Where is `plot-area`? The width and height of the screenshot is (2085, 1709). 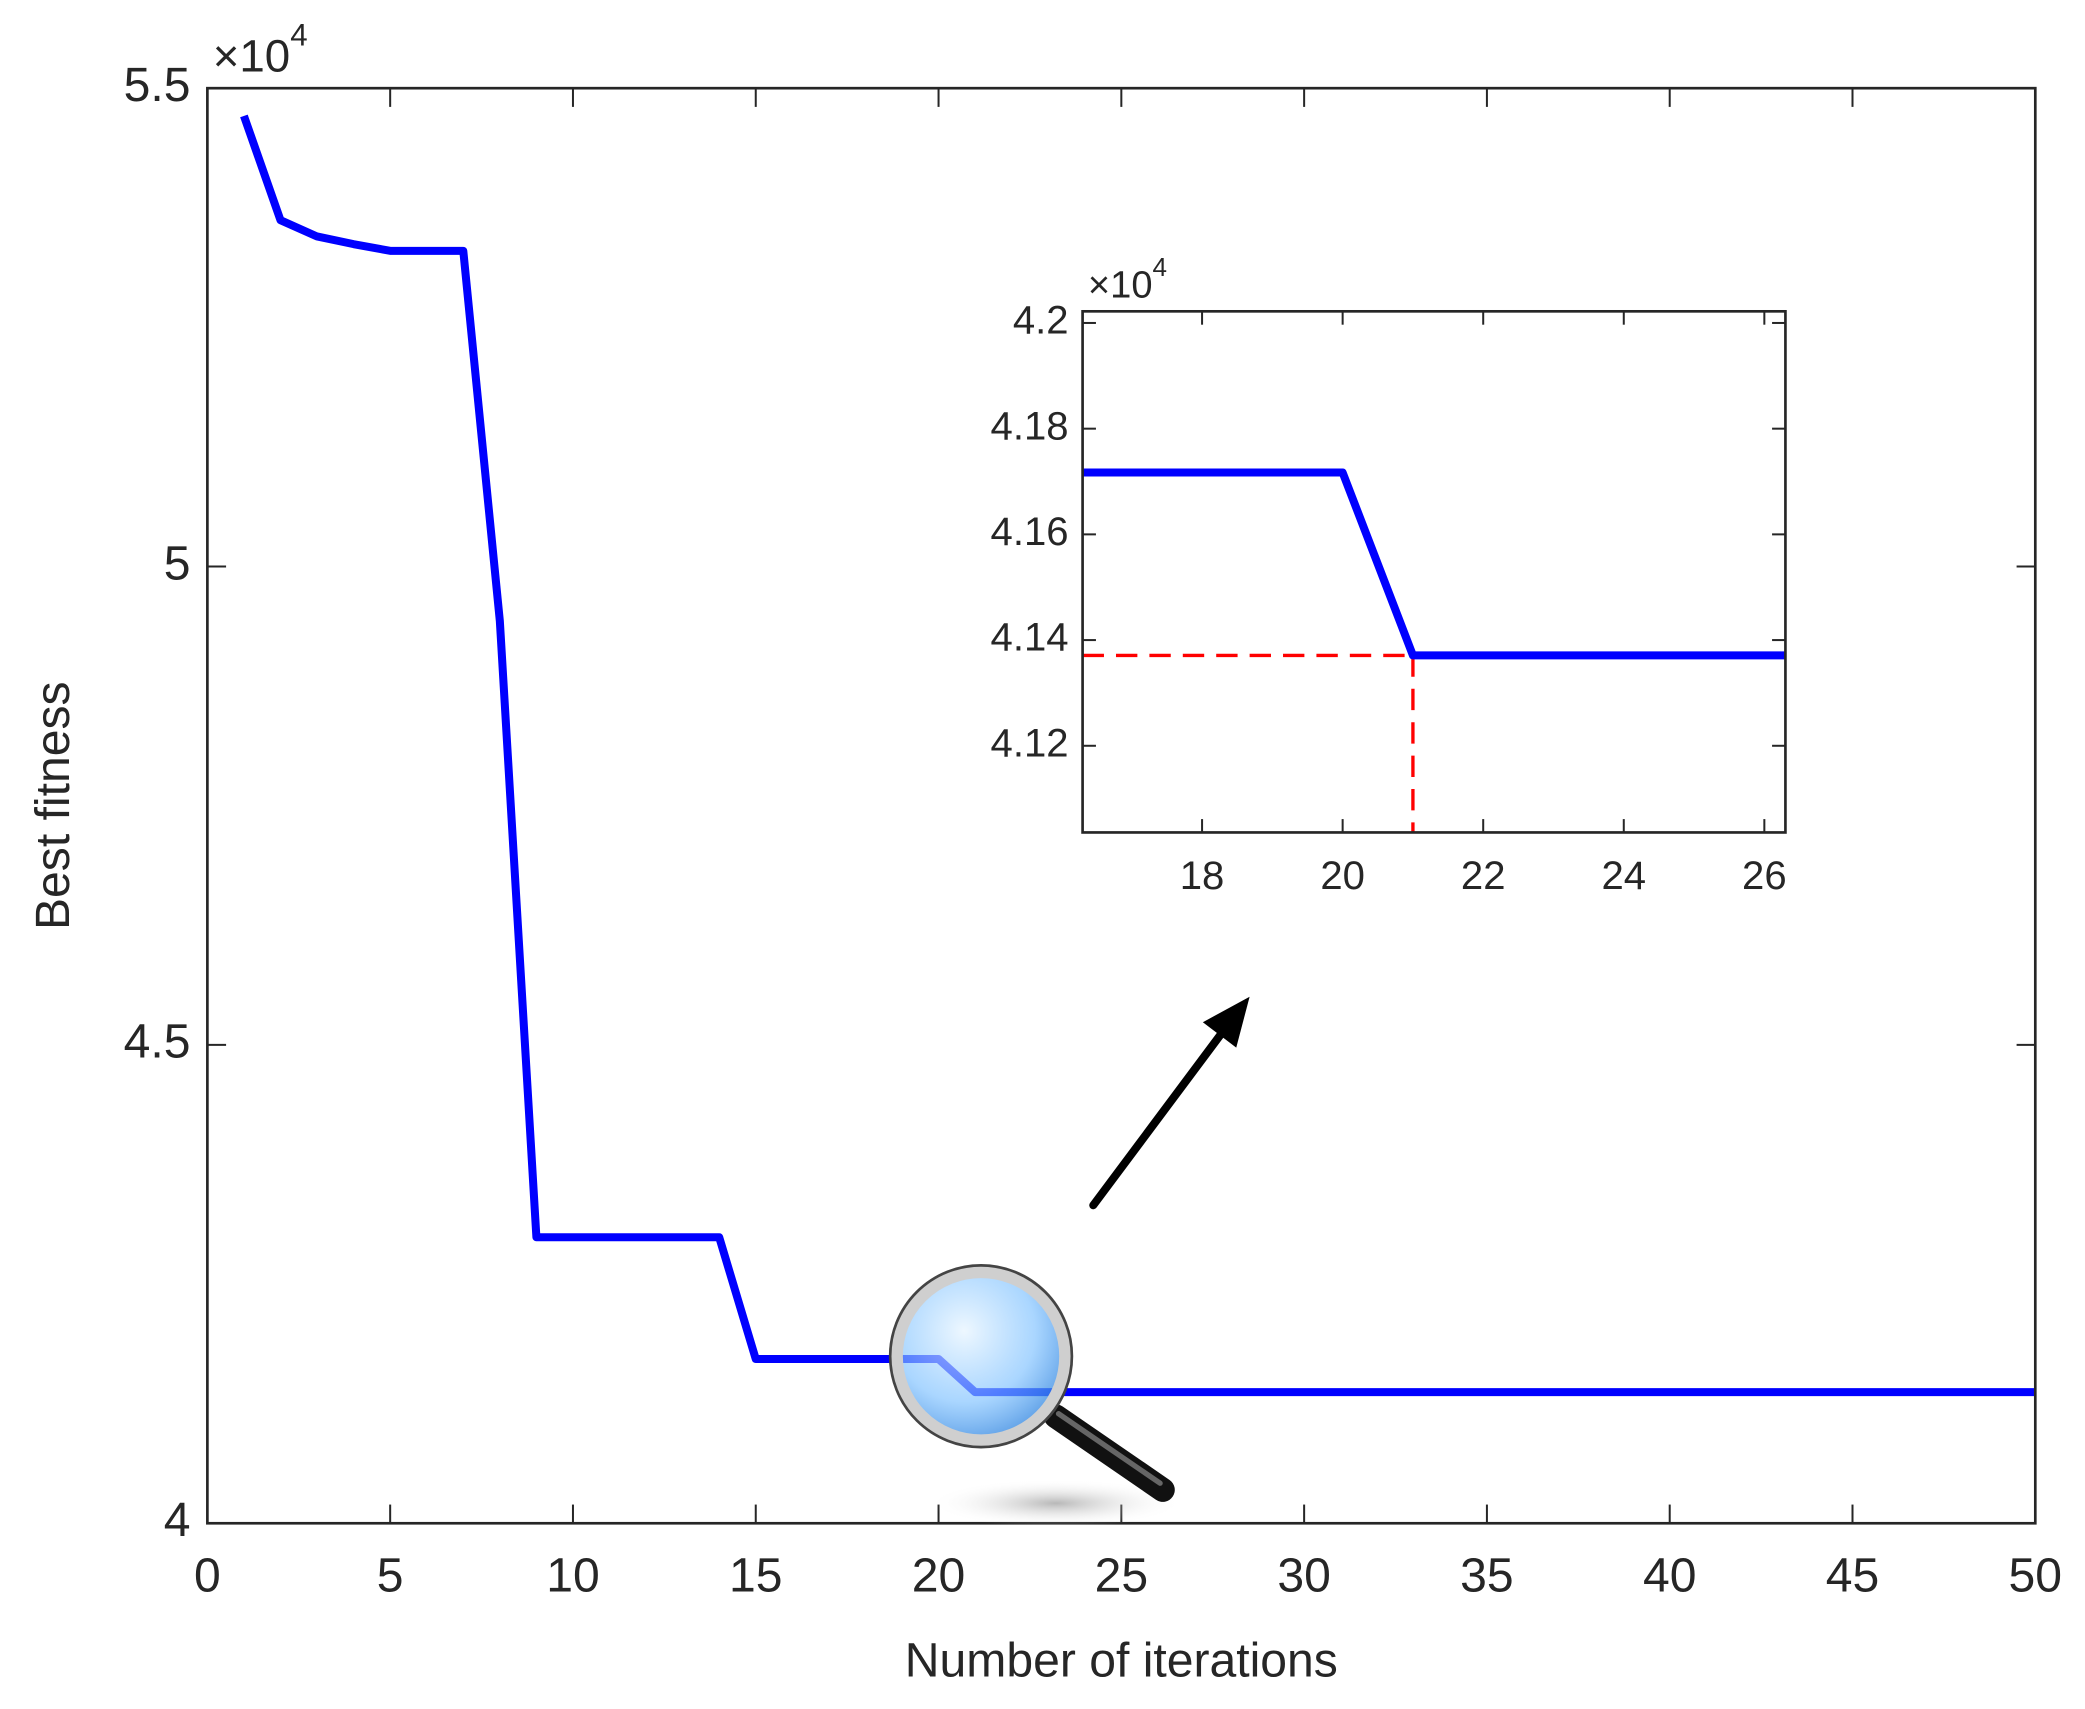 plot-area is located at coordinates (1434, 572).